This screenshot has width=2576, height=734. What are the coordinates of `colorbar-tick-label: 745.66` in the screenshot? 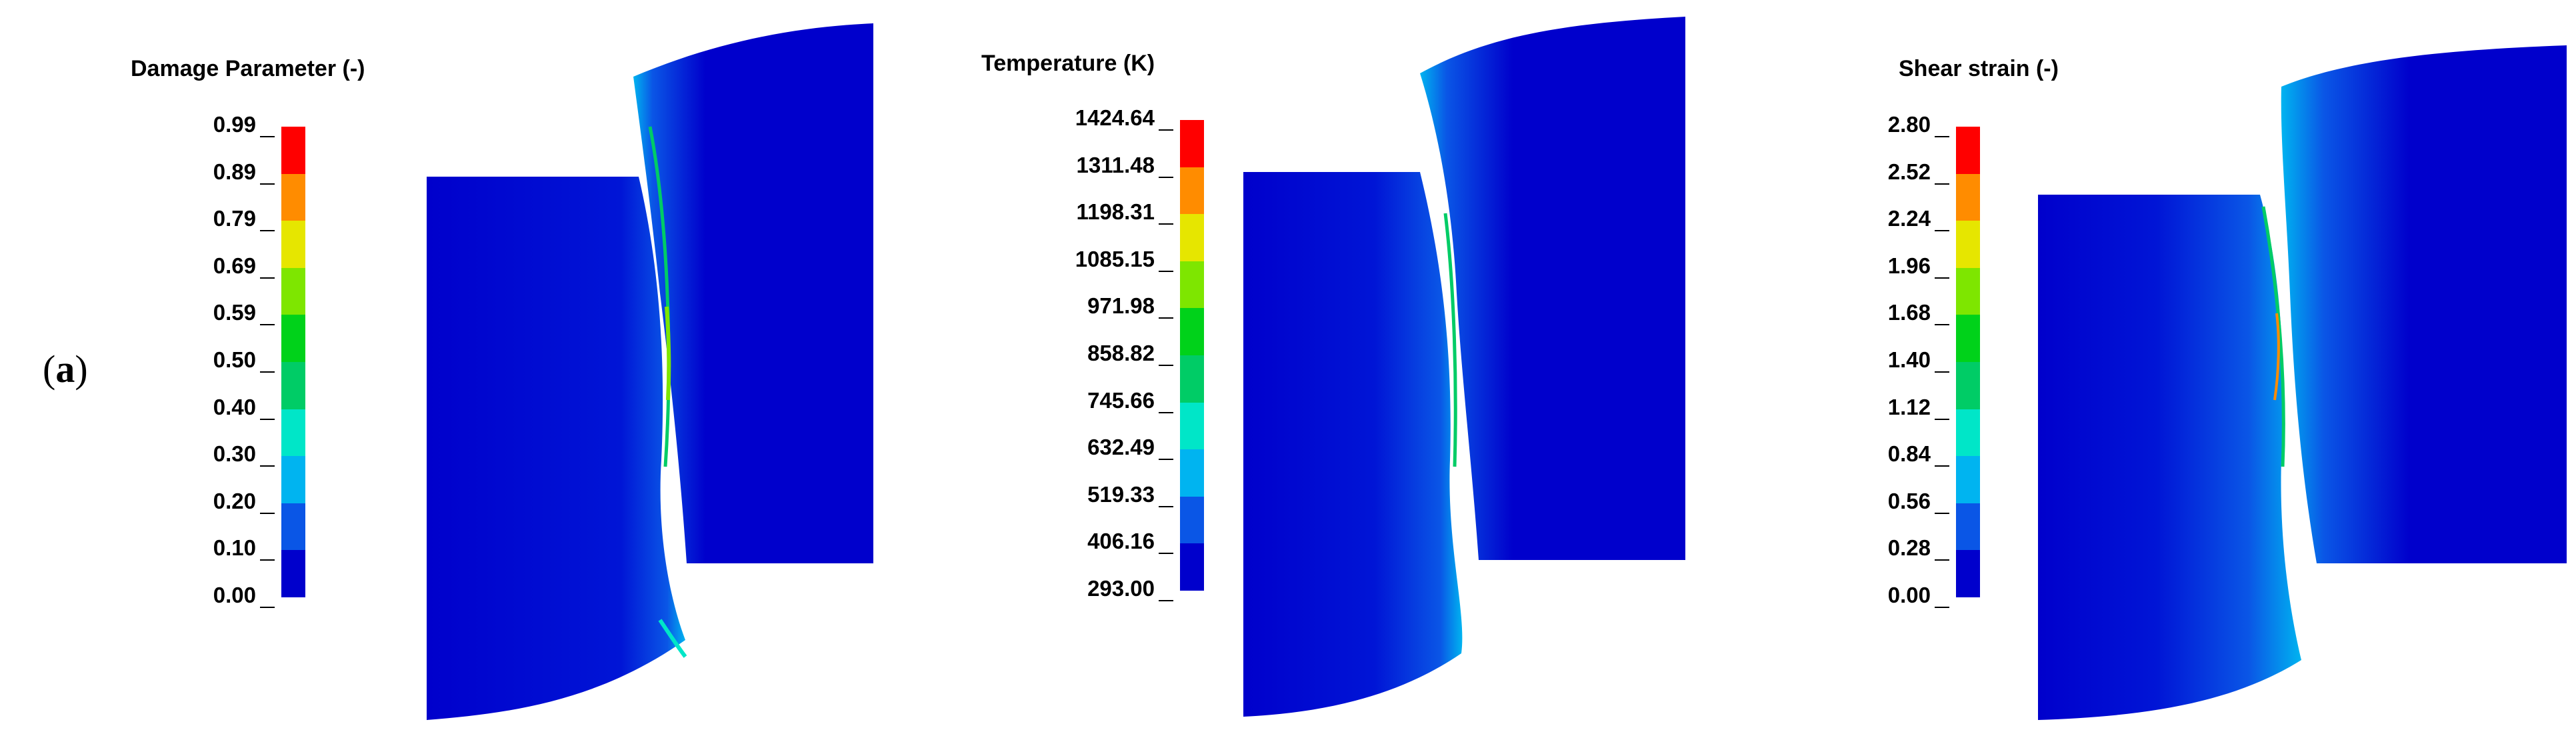 It's located at (1106, 400).